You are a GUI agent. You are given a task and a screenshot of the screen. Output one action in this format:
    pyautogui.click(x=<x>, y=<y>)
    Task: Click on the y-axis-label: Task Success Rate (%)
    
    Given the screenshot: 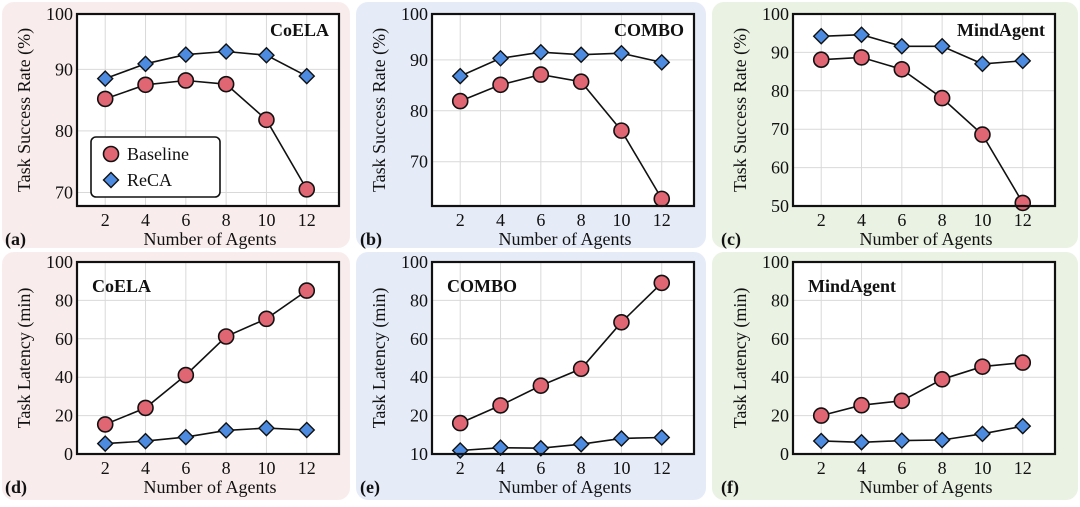 What is the action you would take?
    pyautogui.click(x=740, y=110)
    